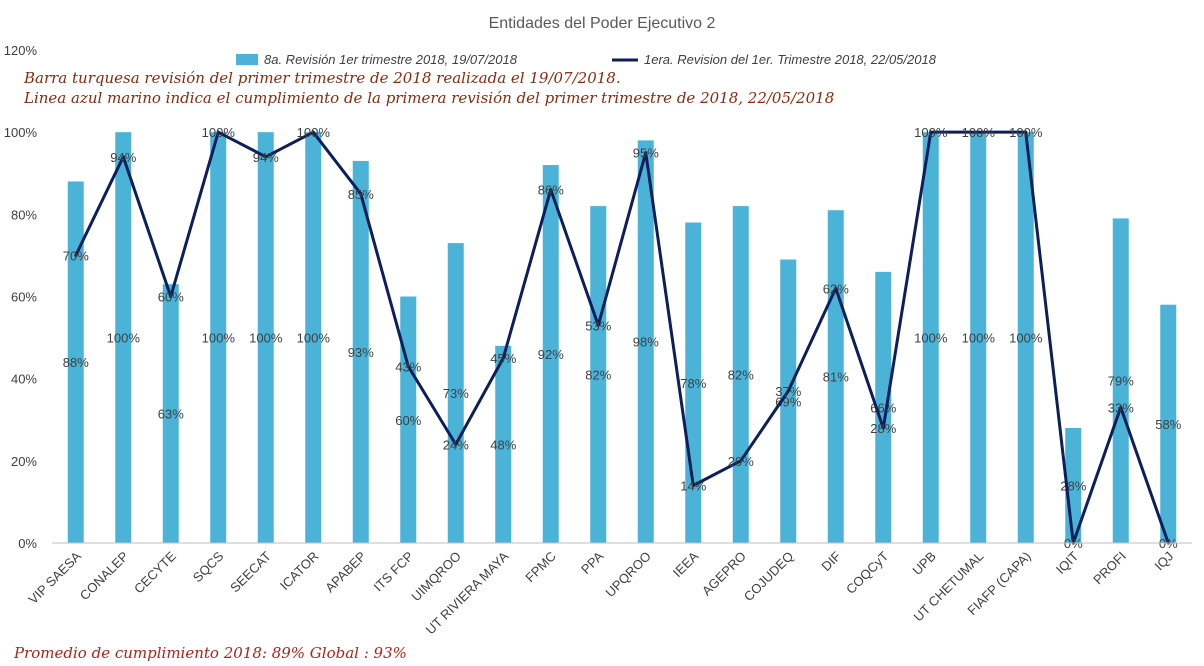 Image resolution: width=1204 pixels, height=666 pixels. I want to click on line-data-label: 24%, so click(456, 444).